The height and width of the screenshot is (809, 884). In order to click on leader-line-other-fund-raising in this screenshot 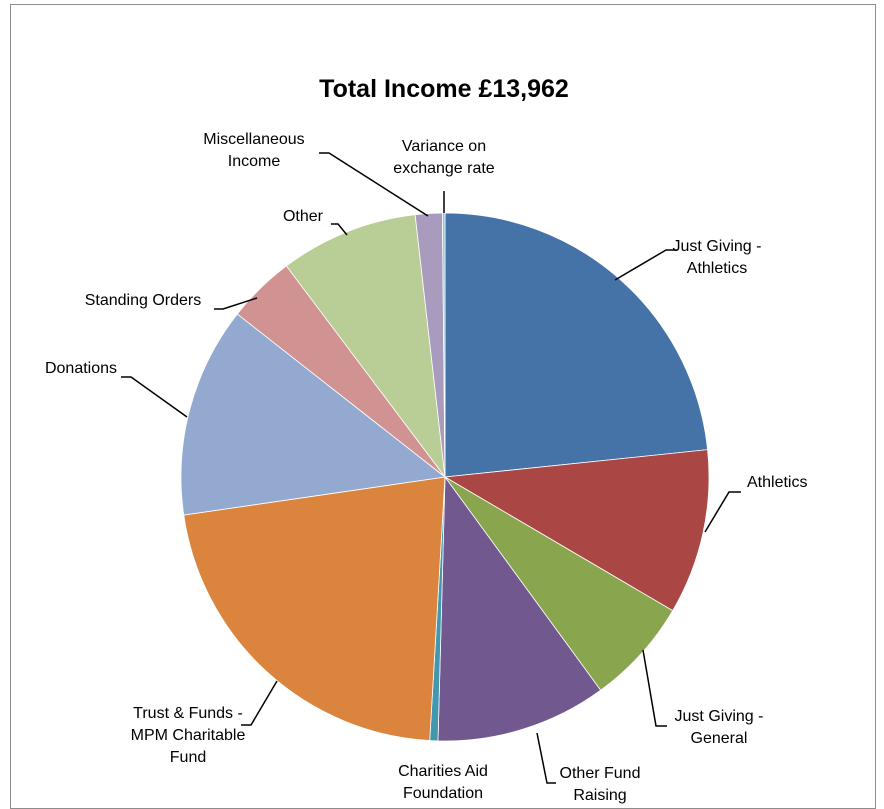, I will do `click(546, 758)`.